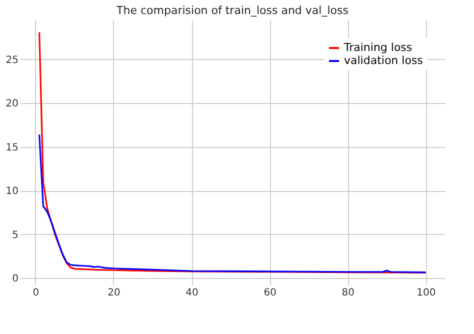  Describe the element at coordinates (36, 293) in the screenshot. I see `x-tick-label: 0` at that location.